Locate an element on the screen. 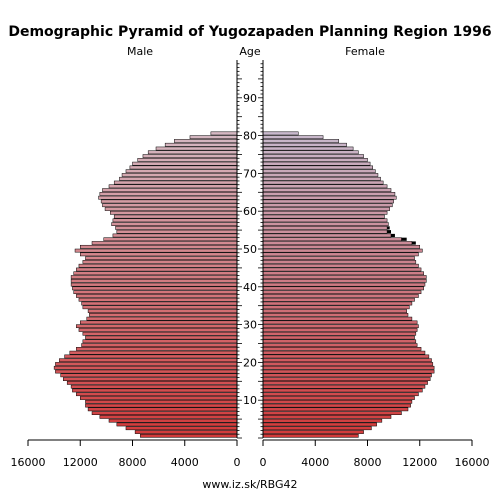 Image resolution: width=500 pixels, height=500 pixels. age-tick-label-20: 20 is located at coordinates (250, 362).